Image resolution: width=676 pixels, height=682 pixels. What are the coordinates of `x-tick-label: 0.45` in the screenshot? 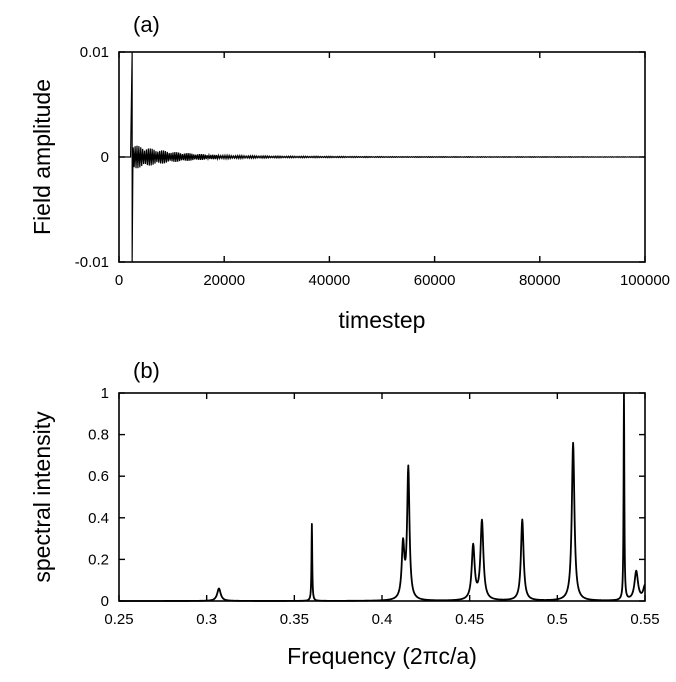 It's located at (469, 619).